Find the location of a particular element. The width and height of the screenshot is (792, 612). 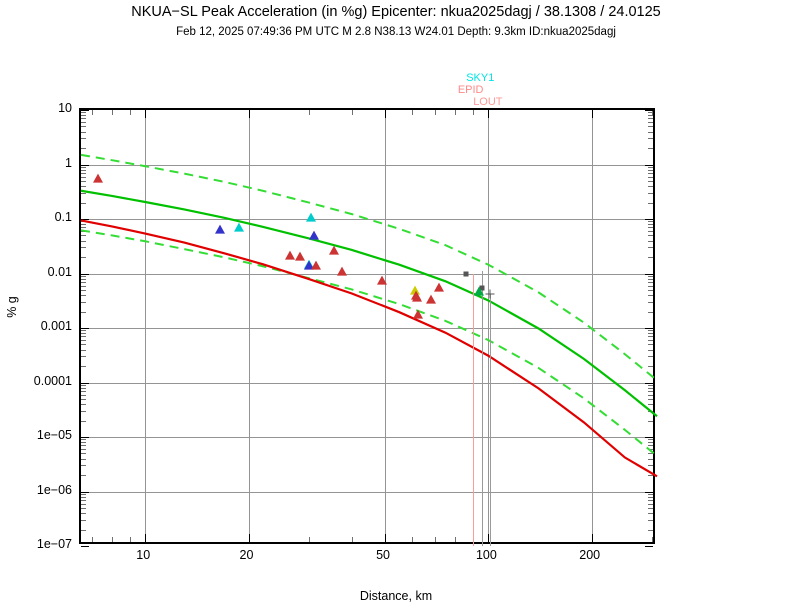

y-axis-tick-label: 1 is located at coordinates (68, 162).